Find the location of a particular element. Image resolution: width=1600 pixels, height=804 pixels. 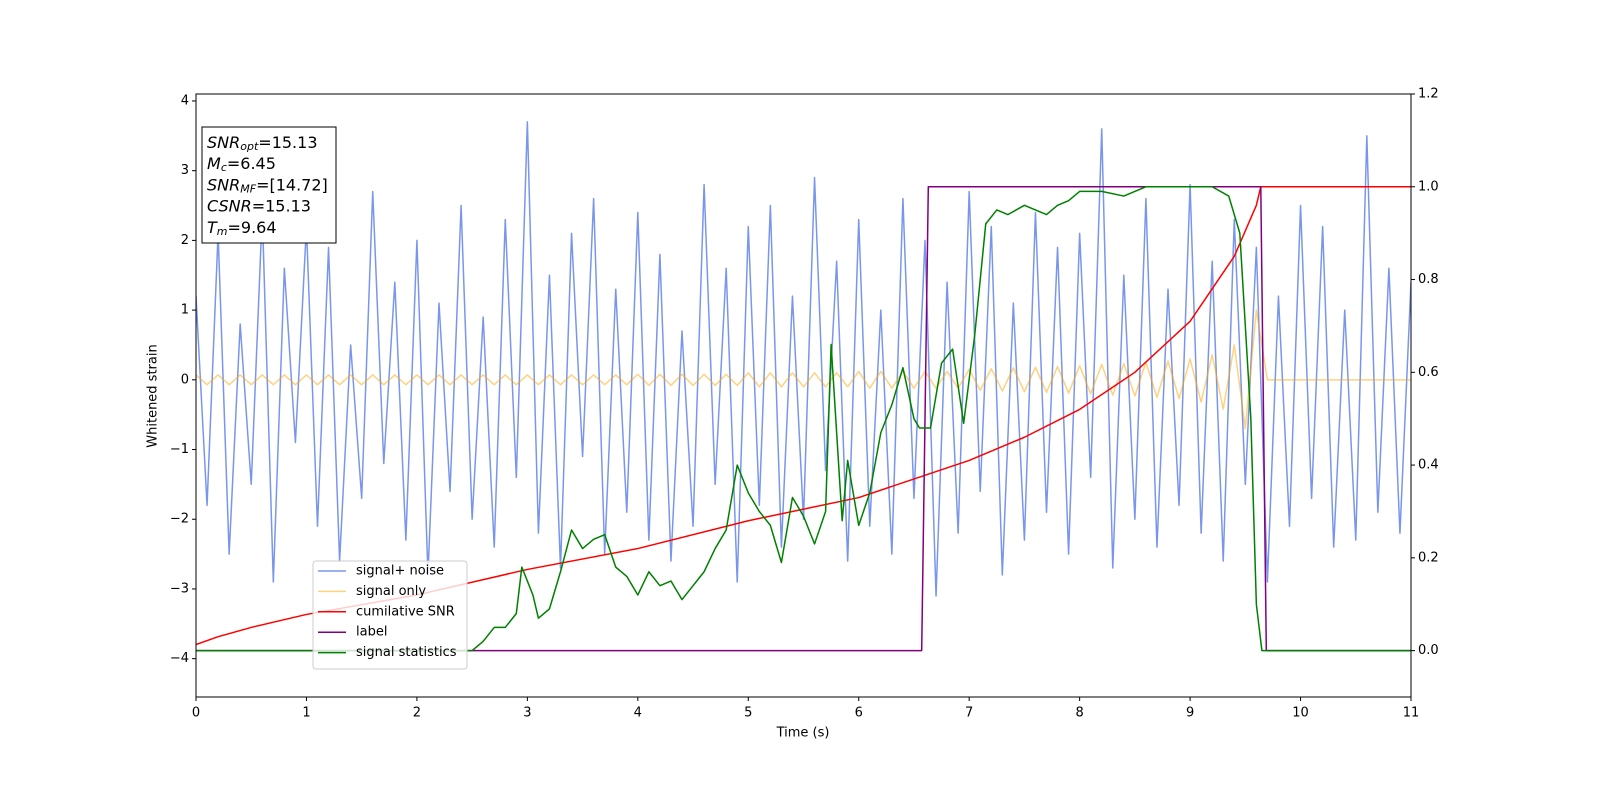

x-tick-label: 4 is located at coordinates (638, 713).